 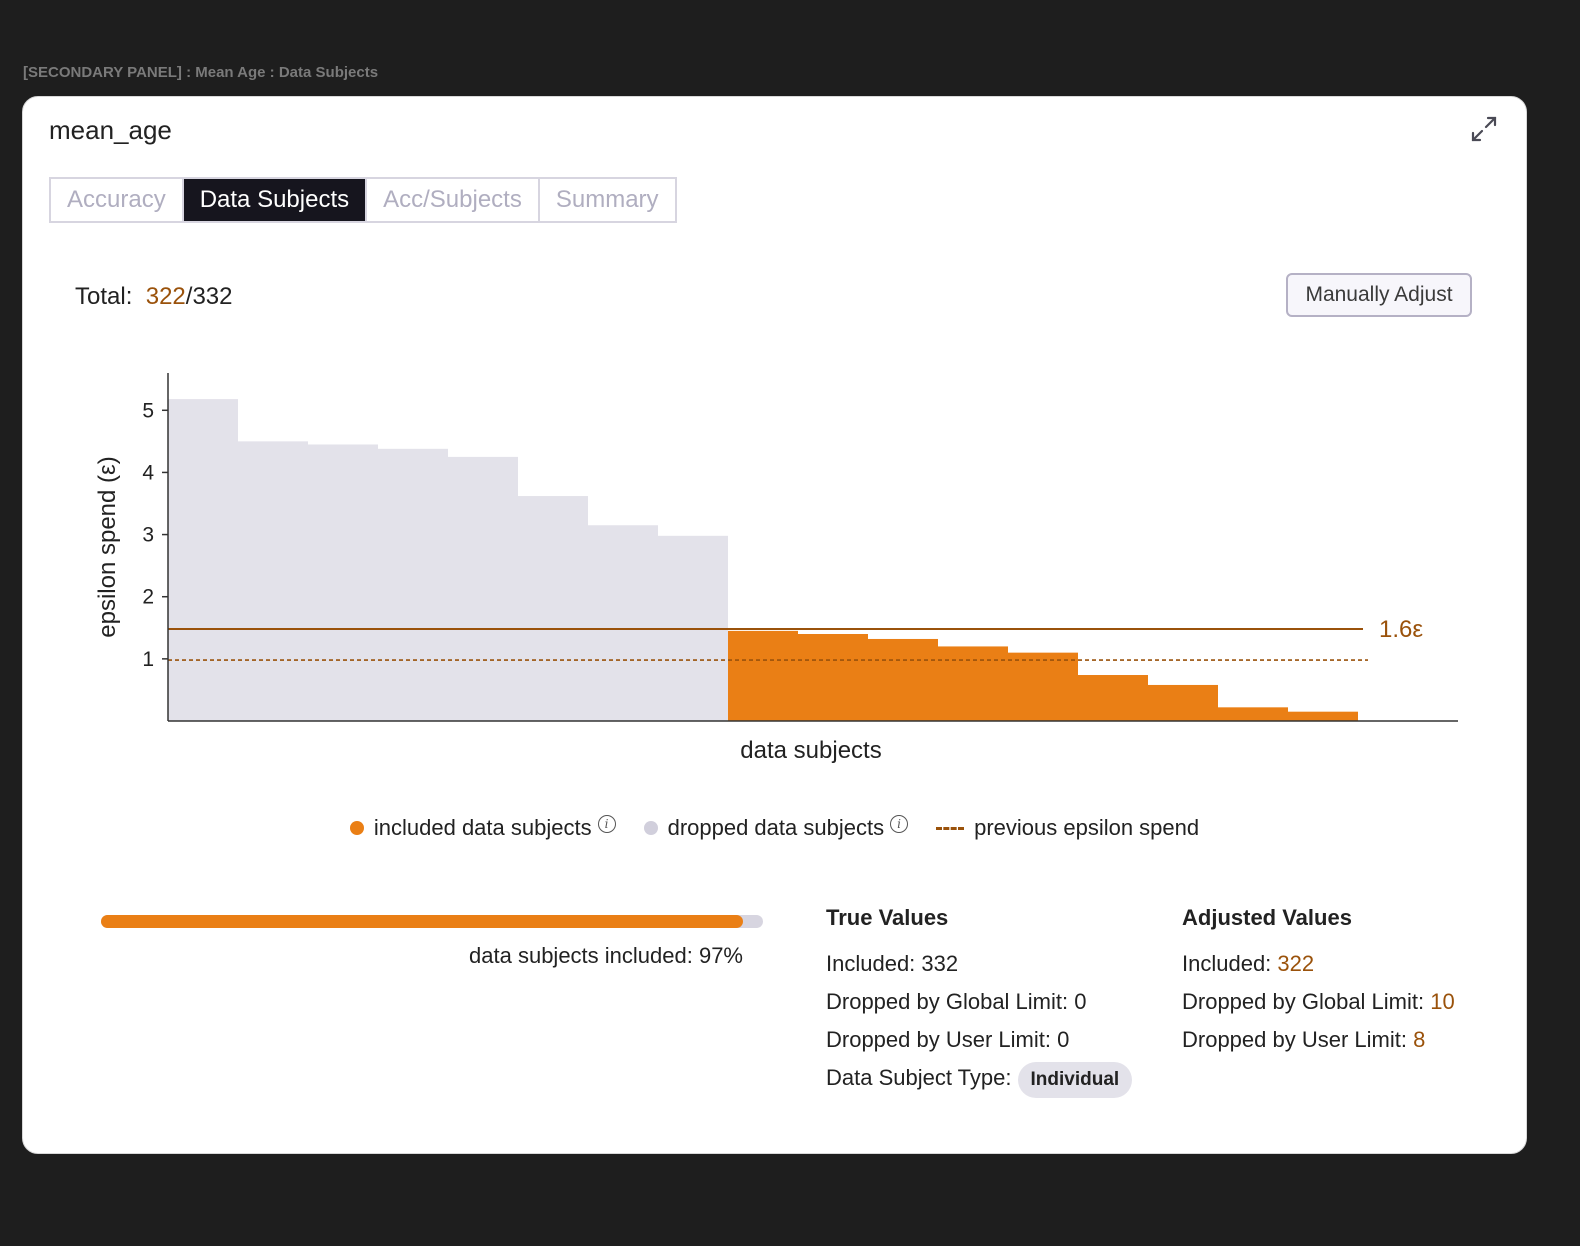 I want to click on data-subject-type-row: Data Subject Type: Individual, so click(x=979, y=1078).